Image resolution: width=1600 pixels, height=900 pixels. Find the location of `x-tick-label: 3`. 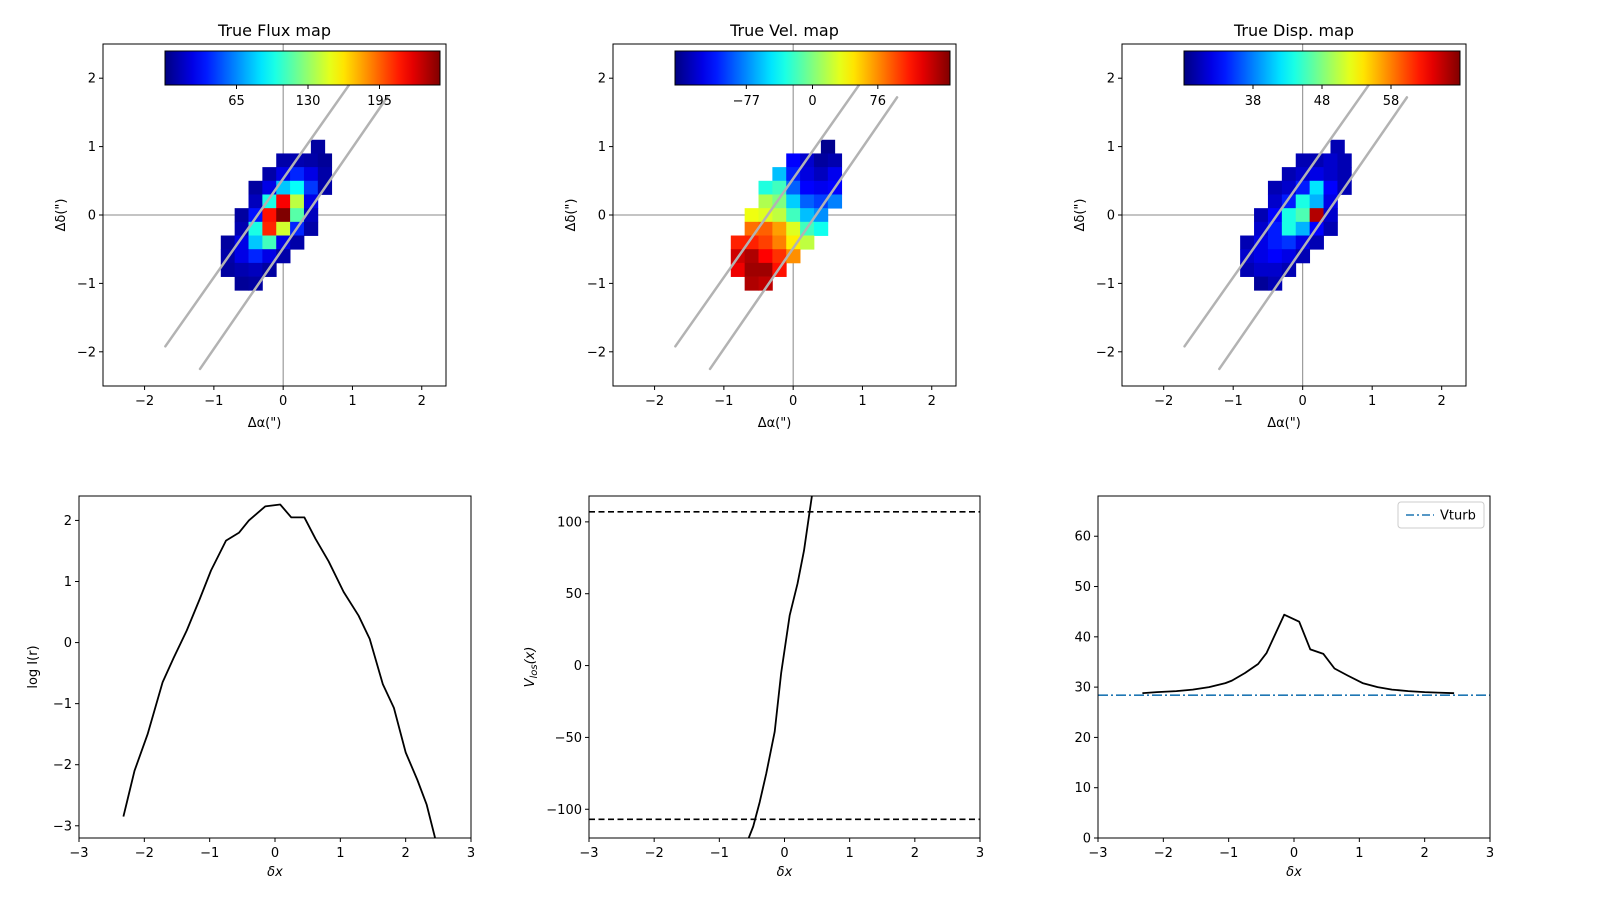

x-tick-label: 3 is located at coordinates (1490, 853).